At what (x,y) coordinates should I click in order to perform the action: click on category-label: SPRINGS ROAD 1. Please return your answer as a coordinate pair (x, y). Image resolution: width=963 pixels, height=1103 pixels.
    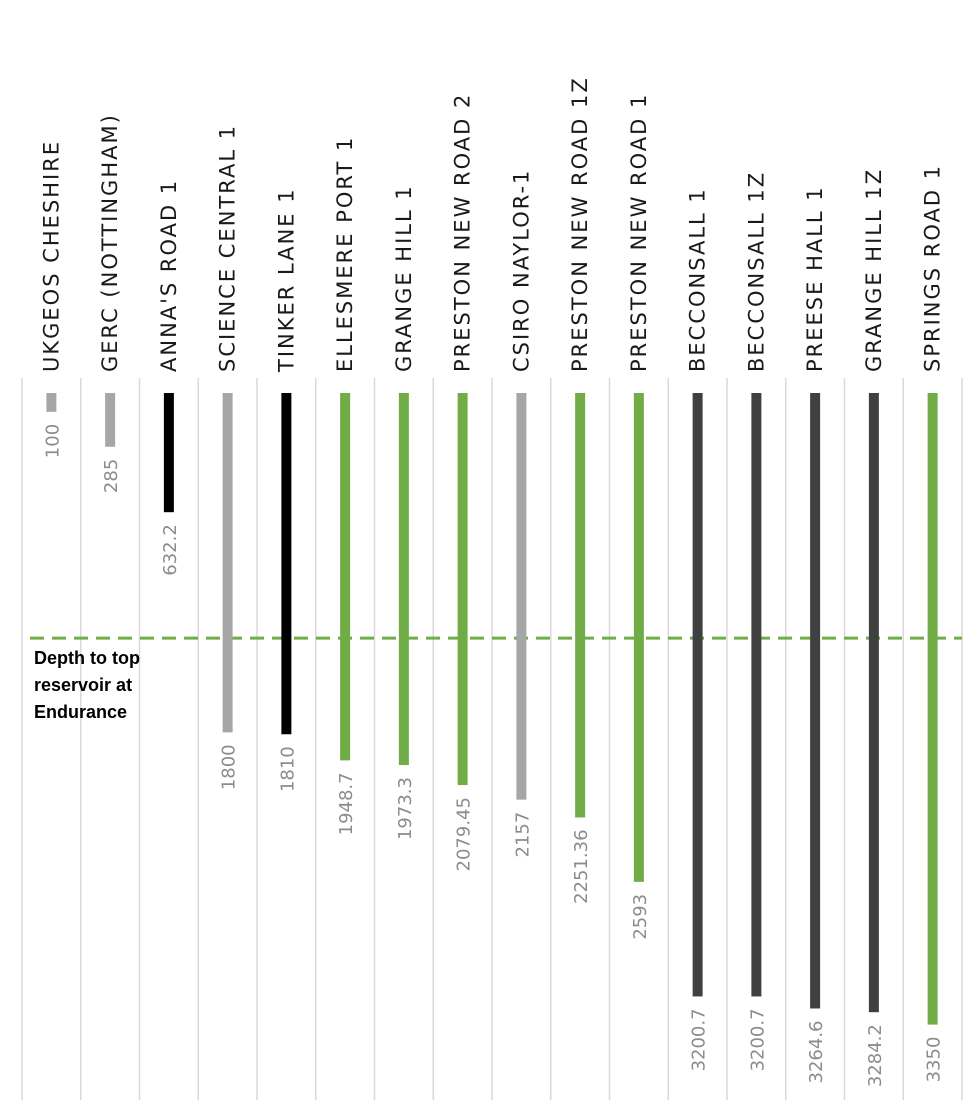
    Looking at the image, I should click on (933, 268).